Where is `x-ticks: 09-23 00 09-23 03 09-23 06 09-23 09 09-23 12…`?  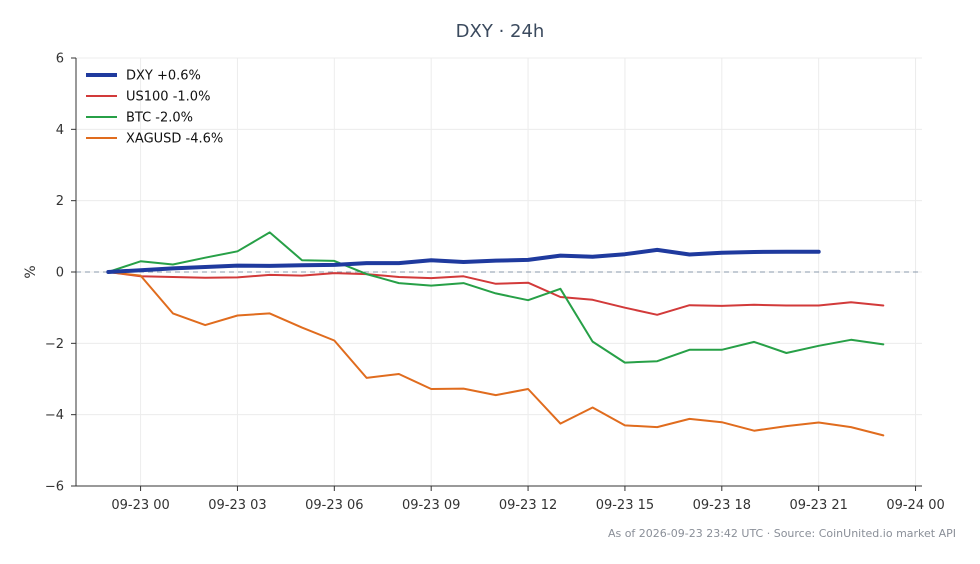 x-ticks: 09-23 00 09-23 03 09-23 06 09-23 09 09-23 12… is located at coordinates (528, 499).